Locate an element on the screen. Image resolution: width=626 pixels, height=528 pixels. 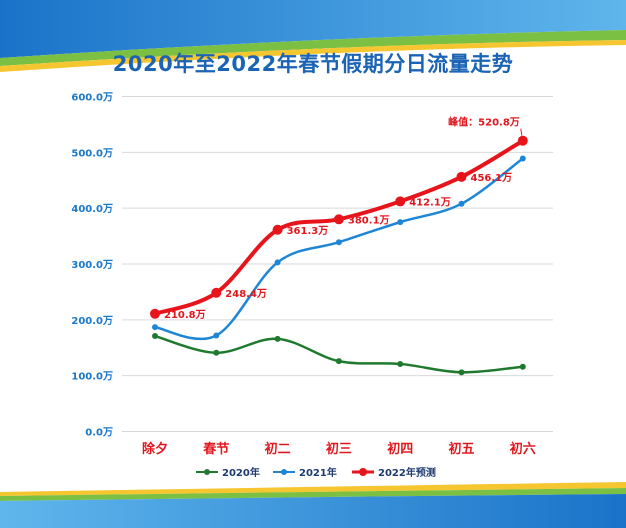
y-tick-label: 100.0万 is located at coordinates (92, 377).